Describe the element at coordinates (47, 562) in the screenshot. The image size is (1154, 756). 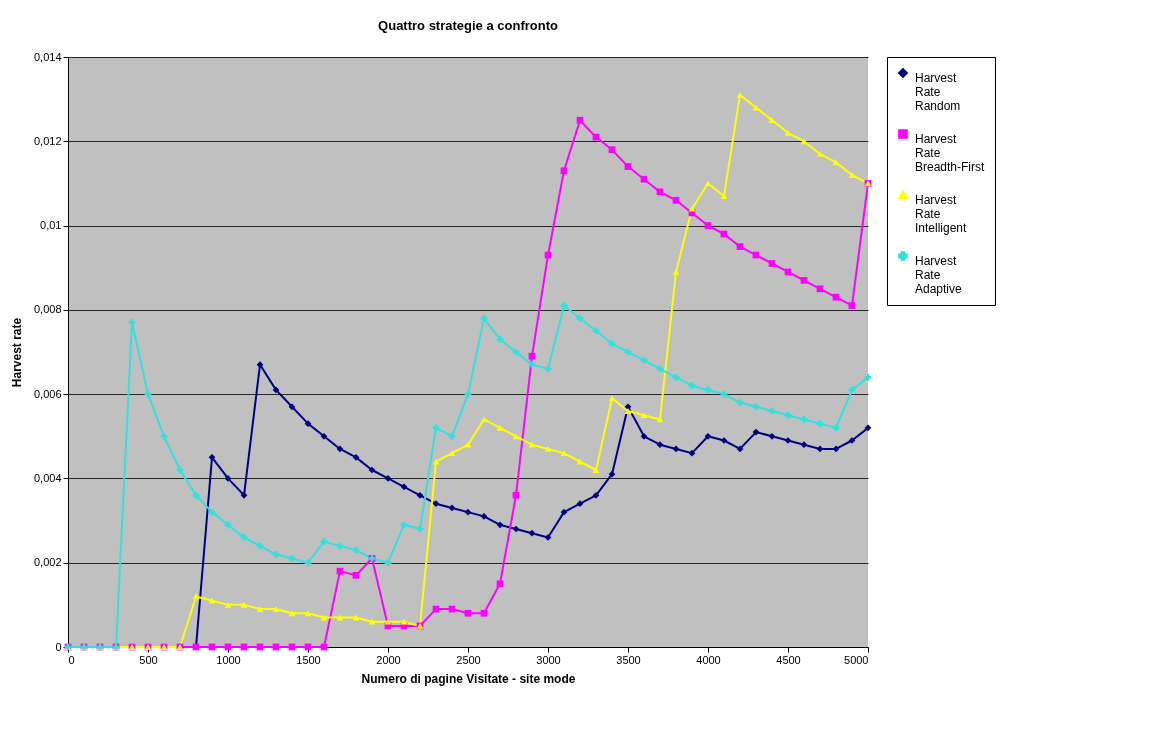
I see `y-tick-label: 0,002` at that location.